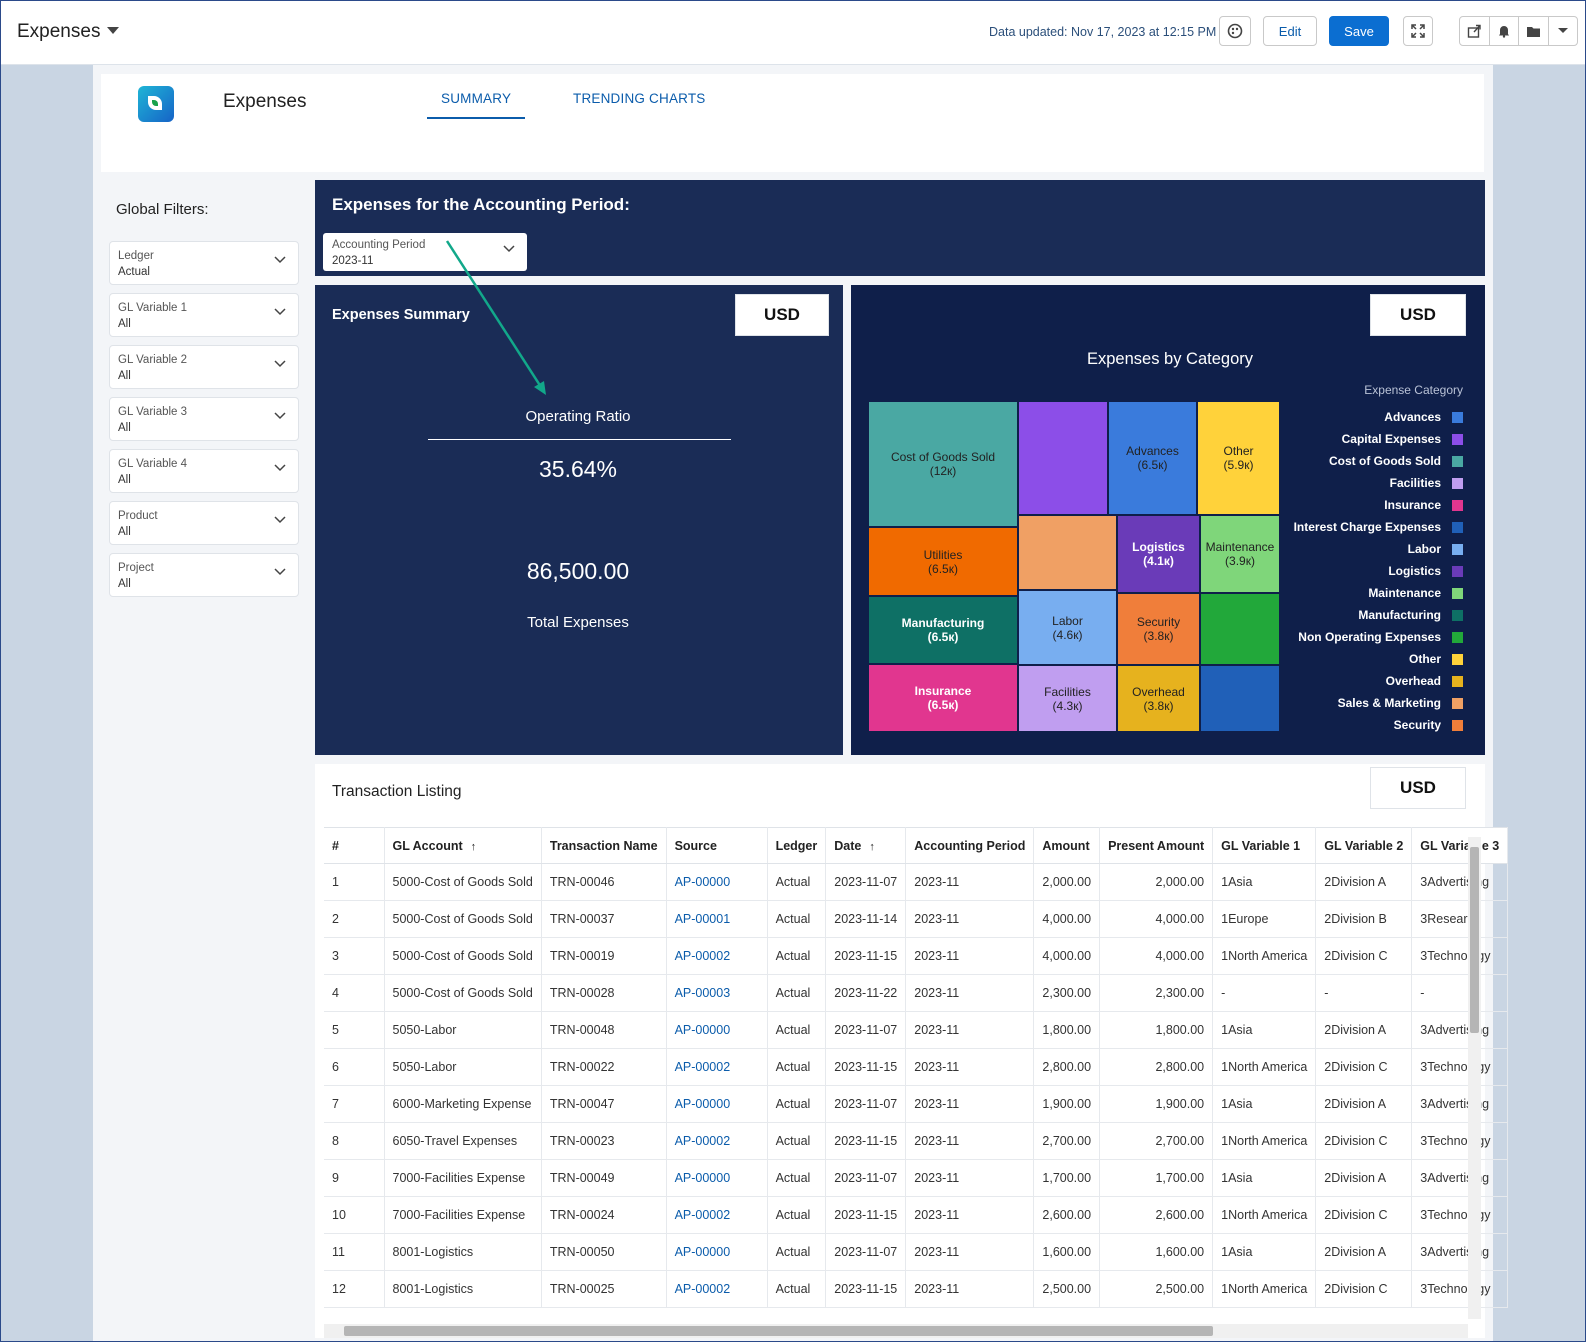  I want to click on table-vertical-scrollbar, so click(1474, 1078).